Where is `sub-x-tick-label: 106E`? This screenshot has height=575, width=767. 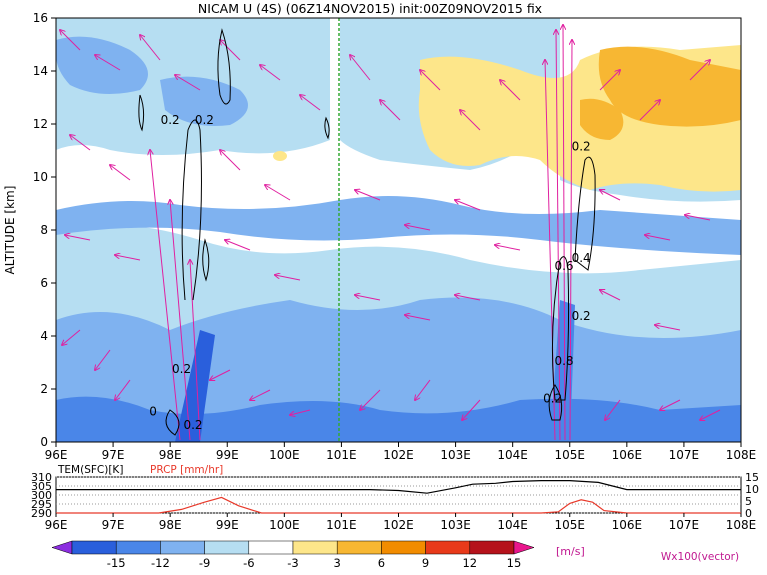
sub-x-tick-label: 106E is located at coordinates (627, 525).